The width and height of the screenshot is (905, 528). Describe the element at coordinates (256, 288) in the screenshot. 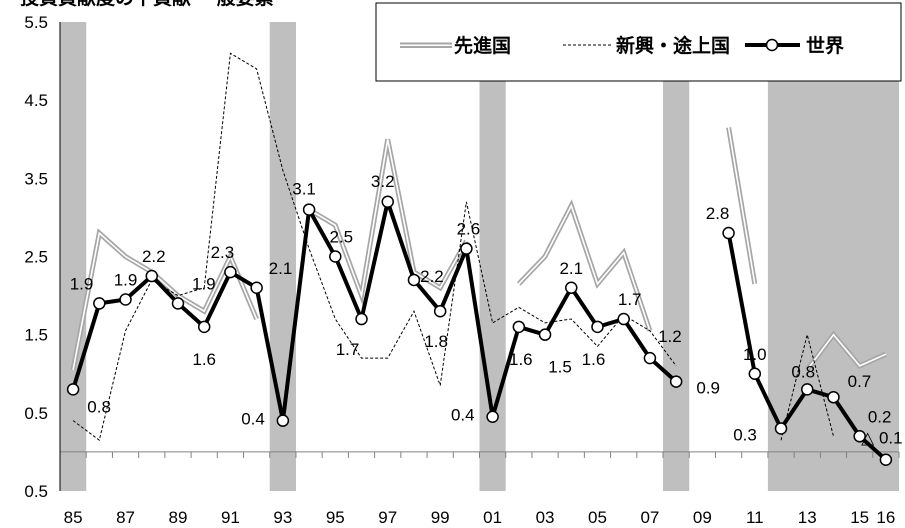

I see `world-point-1992` at that location.